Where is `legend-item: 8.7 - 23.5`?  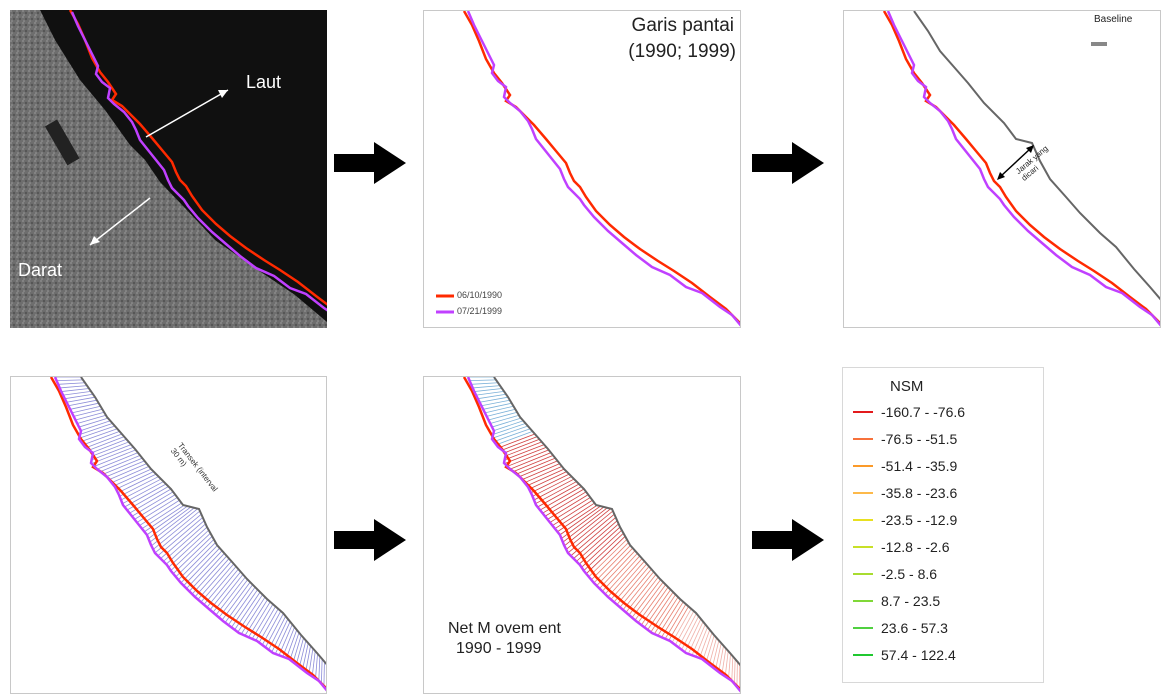
legend-item: 8.7 - 23.5 is located at coordinates (896, 601).